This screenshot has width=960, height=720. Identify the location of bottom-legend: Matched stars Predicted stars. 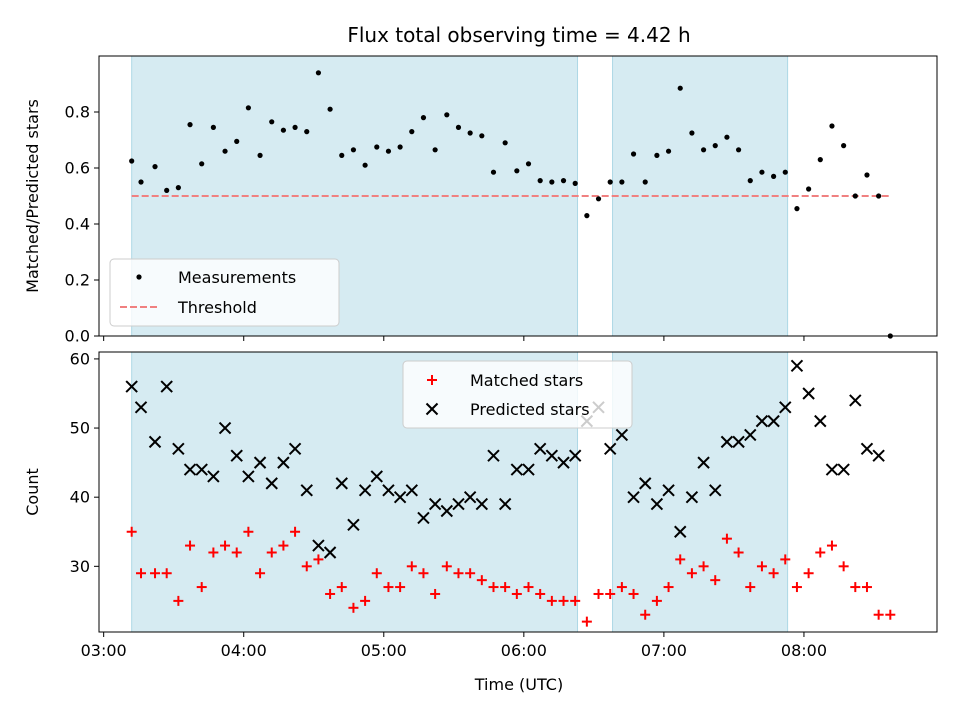
(517, 394).